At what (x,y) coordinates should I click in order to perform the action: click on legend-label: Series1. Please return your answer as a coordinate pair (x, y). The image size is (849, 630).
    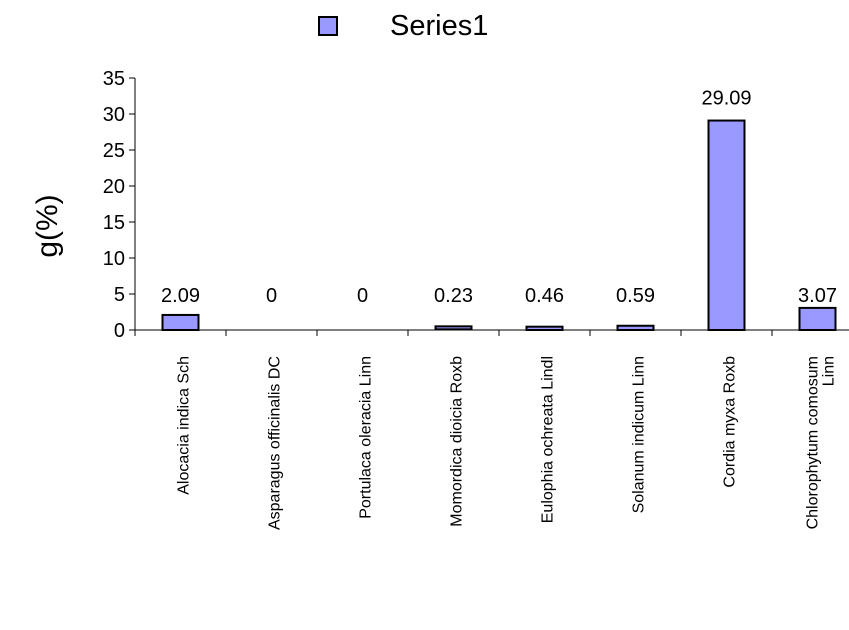
    Looking at the image, I should click on (439, 25).